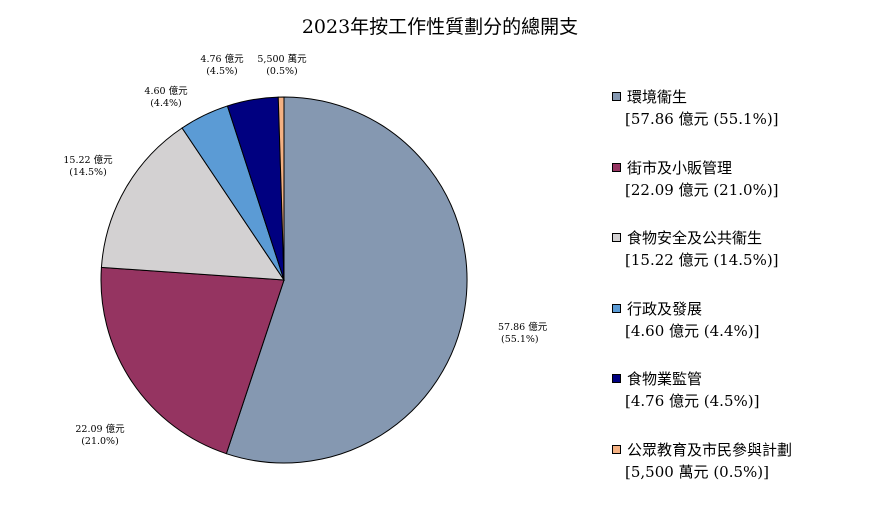  I want to click on slice-percent-label: (4.4%), so click(166, 103).